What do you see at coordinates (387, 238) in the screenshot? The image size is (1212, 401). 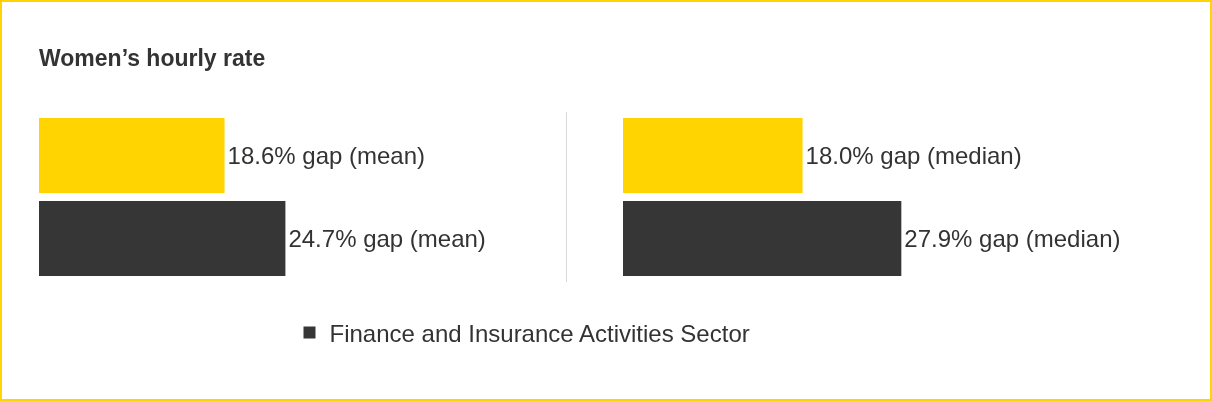 I see `data-label: 24.7% gap (mean)` at bounding box center [387, 238].